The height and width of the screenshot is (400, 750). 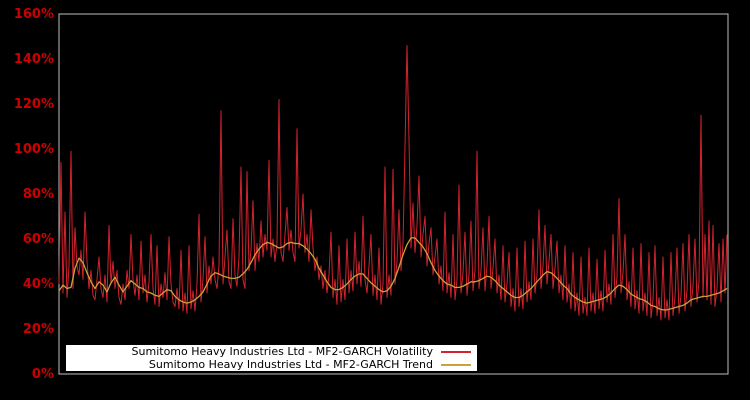 I want to click on y-tick-label: 40%, so click(x=38, y=284).